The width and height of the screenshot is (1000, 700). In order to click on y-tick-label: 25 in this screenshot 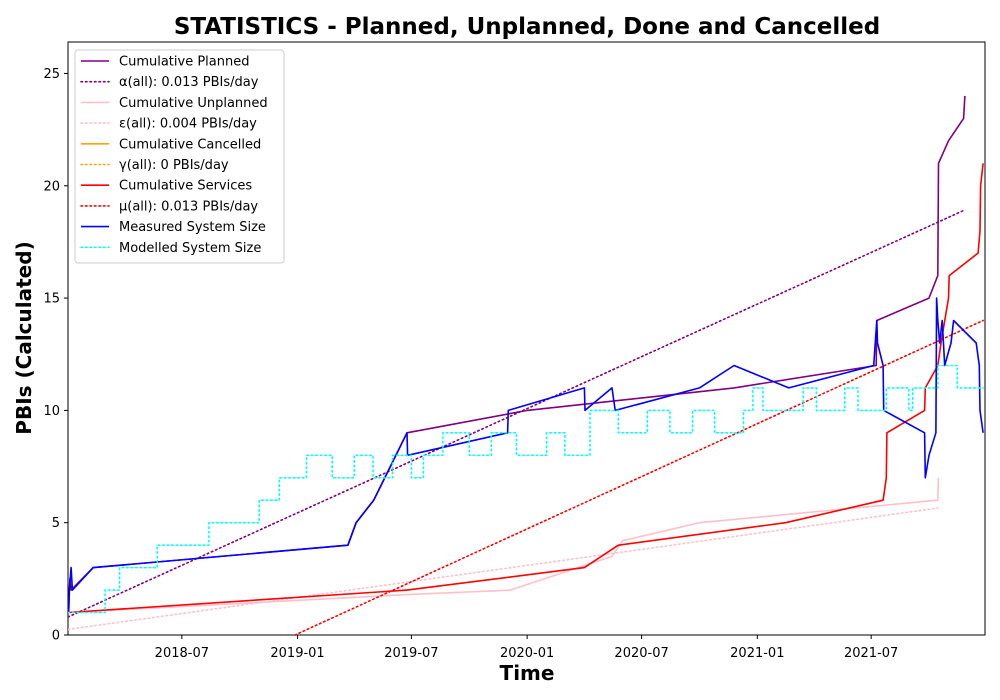, I will do `click(51, 74)`.